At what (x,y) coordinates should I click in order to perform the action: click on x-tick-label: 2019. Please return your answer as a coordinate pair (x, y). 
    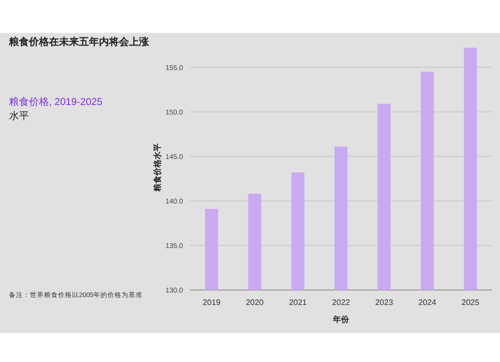
    Looking at the image, I should click on (212, 302).